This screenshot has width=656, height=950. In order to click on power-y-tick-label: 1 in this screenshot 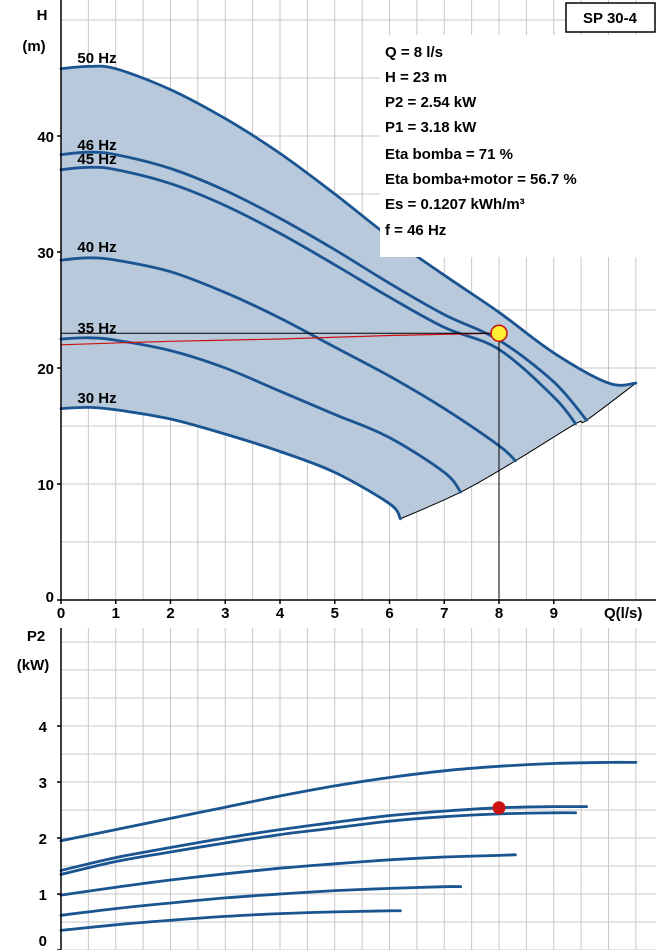, I will do `click(43, 895)`.